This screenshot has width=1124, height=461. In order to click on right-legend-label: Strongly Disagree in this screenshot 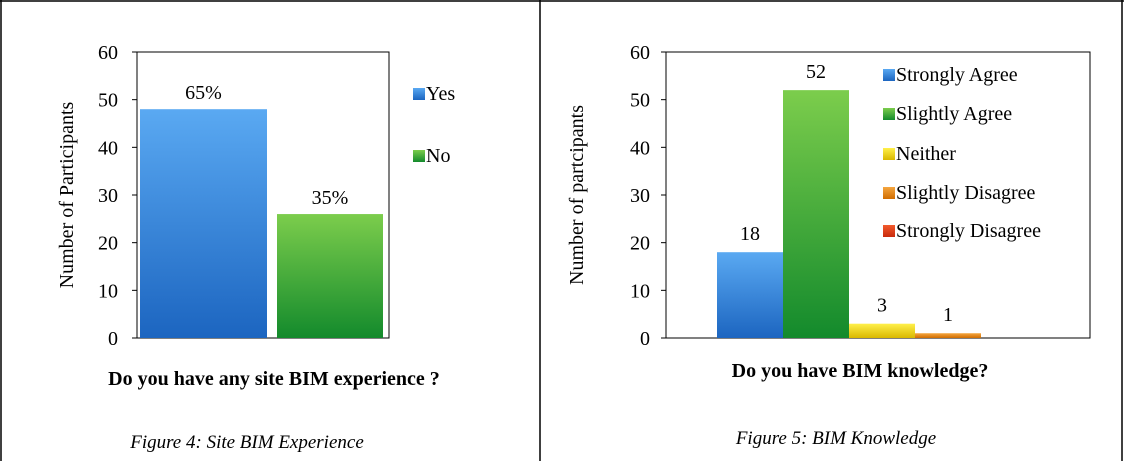, I will do `click(968, 231)`.